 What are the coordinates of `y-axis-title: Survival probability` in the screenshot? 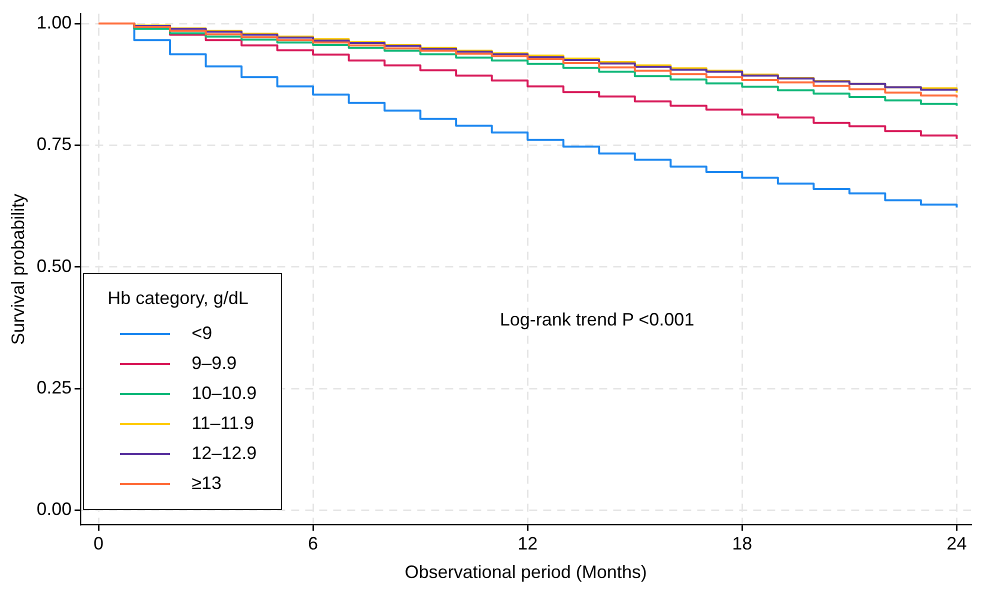 It's located at (18, 269).